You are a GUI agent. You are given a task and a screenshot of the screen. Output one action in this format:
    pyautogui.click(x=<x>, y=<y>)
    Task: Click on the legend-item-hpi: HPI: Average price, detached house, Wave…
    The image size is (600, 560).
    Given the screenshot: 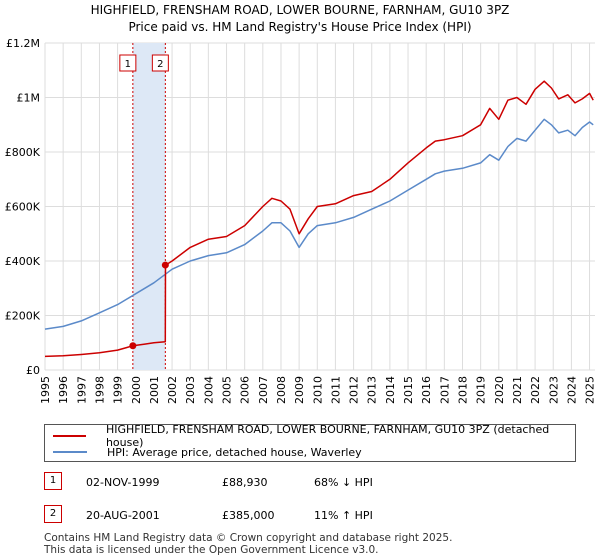 What is the action you would take?
    pyautogui.click(x=207, y=452)
    